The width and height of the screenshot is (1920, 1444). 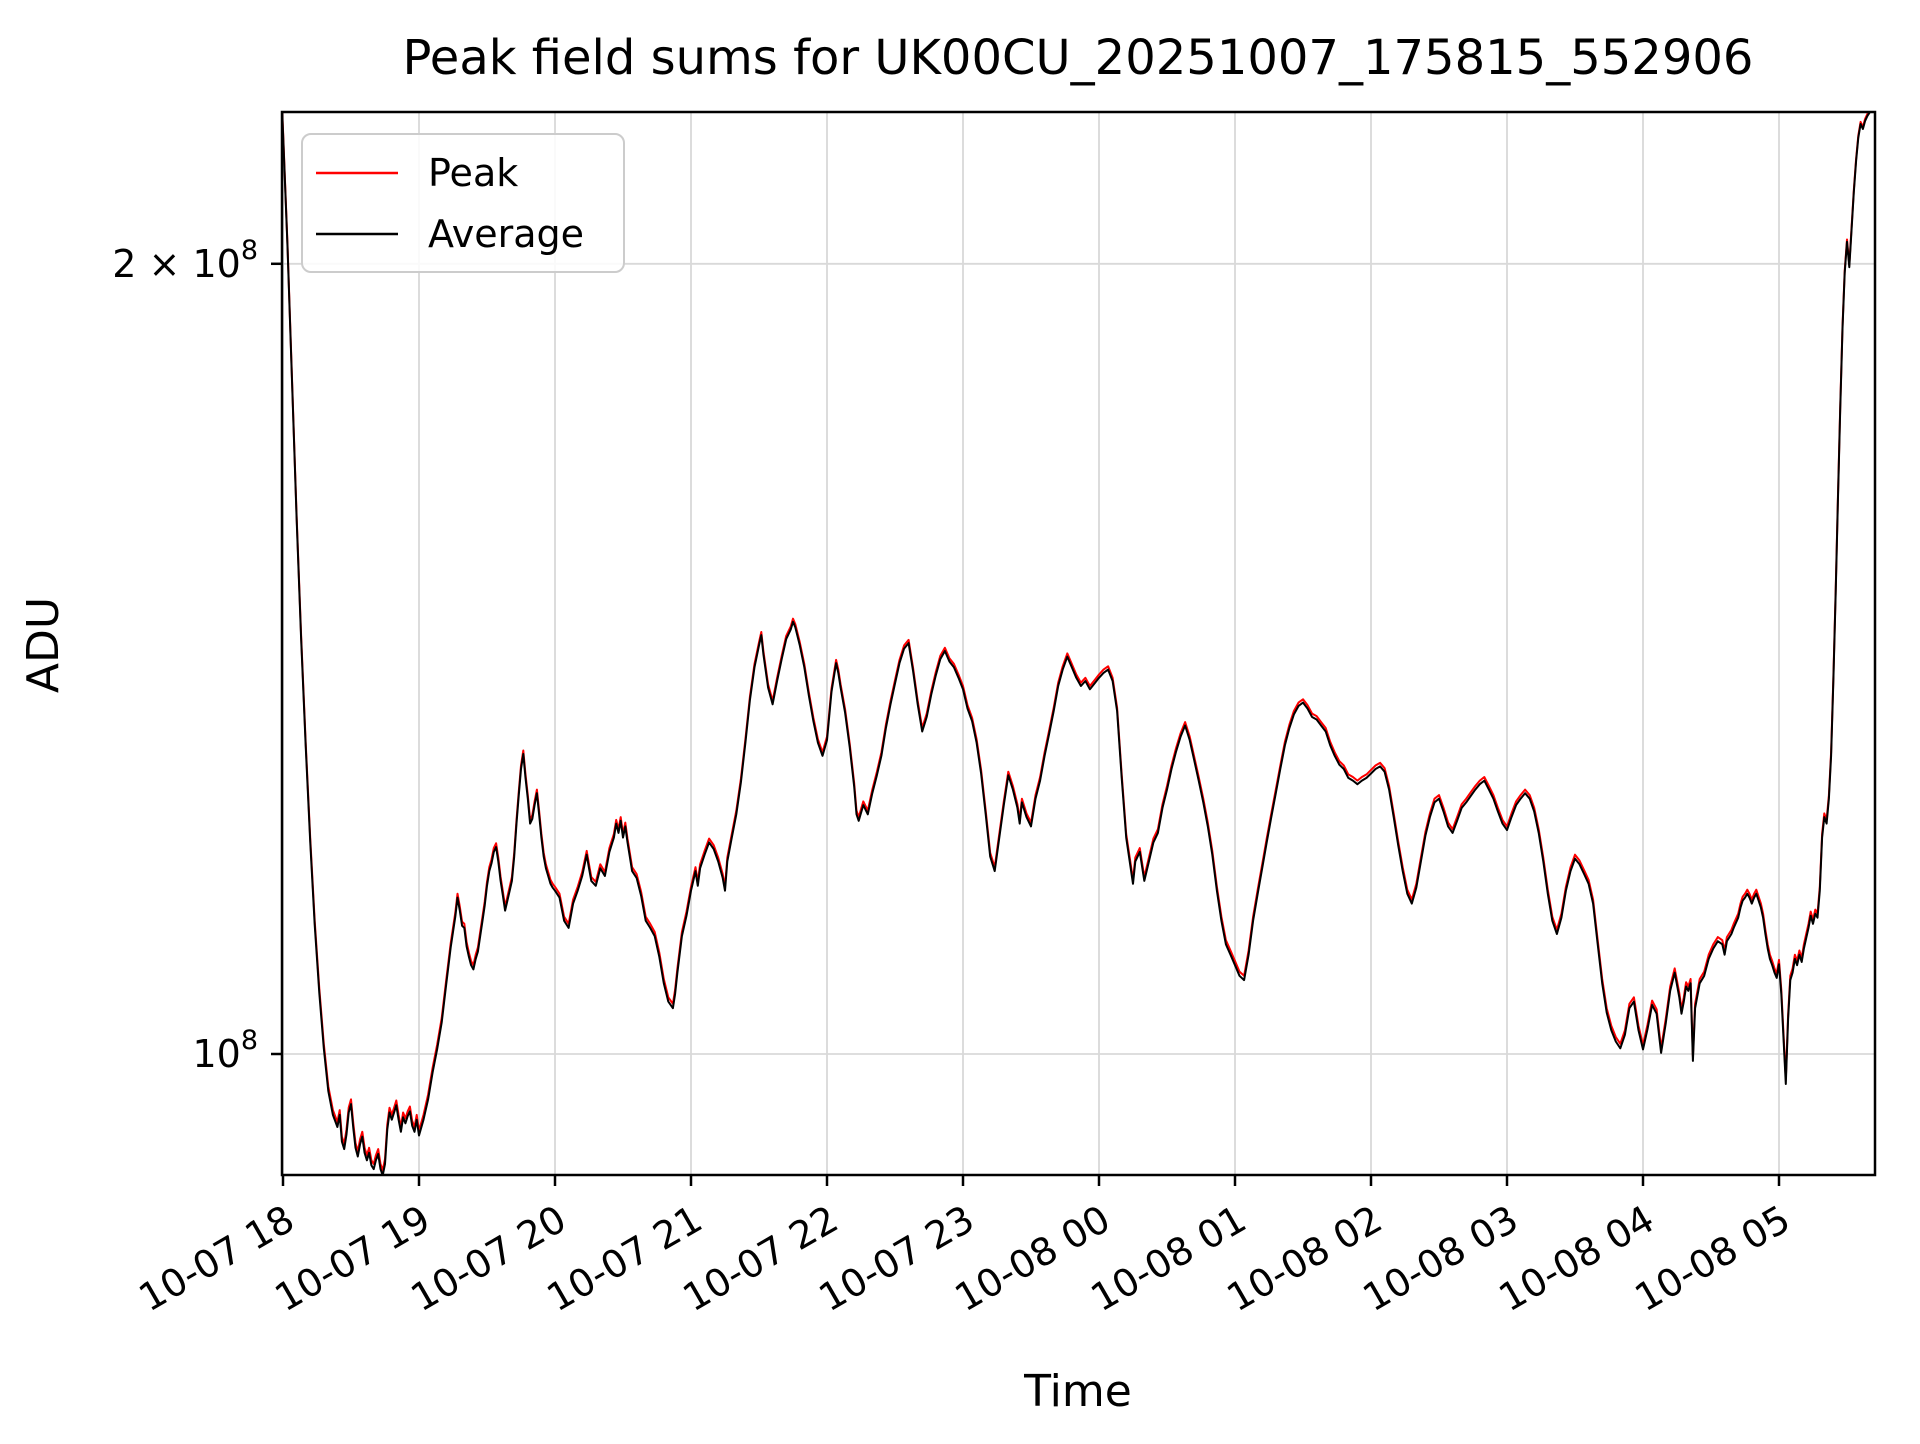 What do you see at coordinates (1441, 1259) in the screenshot?
I see `x-tick-label: 10-08 03` at bounding box center [1441, 1259].